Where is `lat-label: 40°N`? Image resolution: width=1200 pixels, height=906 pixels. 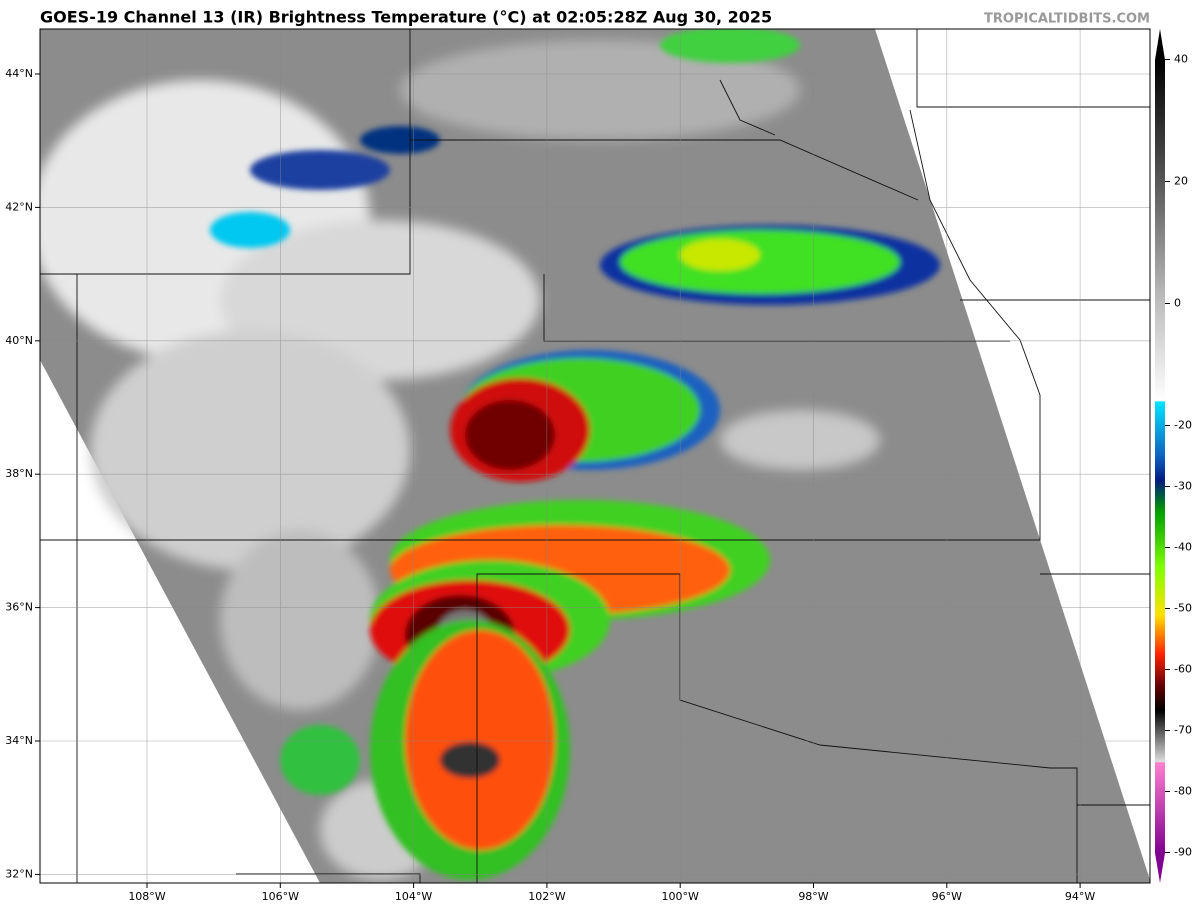
lat-label: 40°N is located at coordinates (19, 340).